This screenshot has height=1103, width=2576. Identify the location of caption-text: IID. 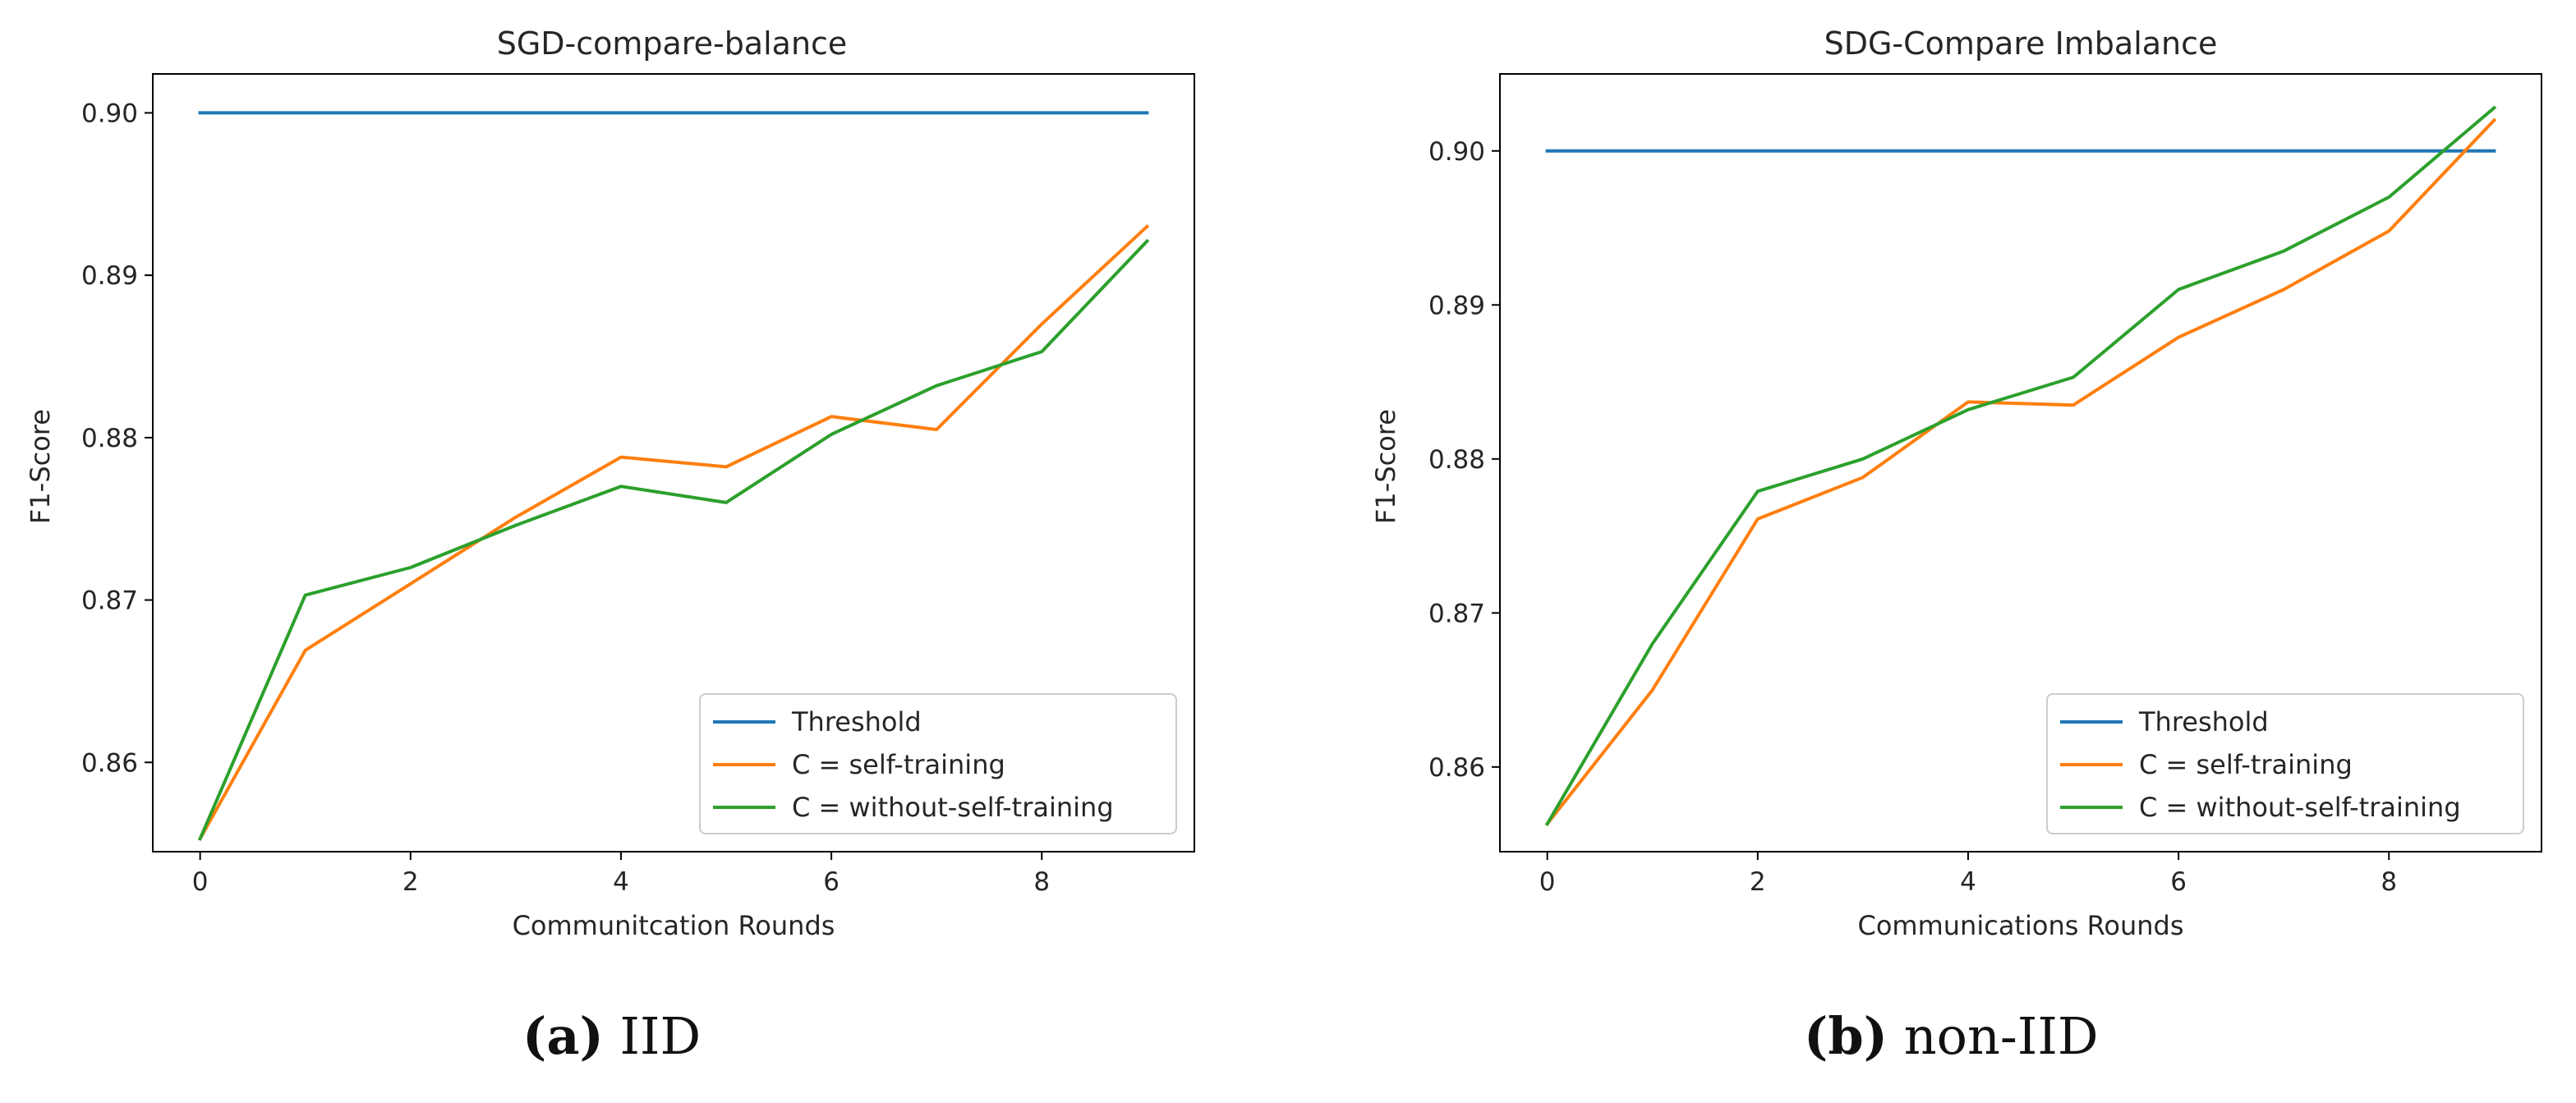
(652, 1036).